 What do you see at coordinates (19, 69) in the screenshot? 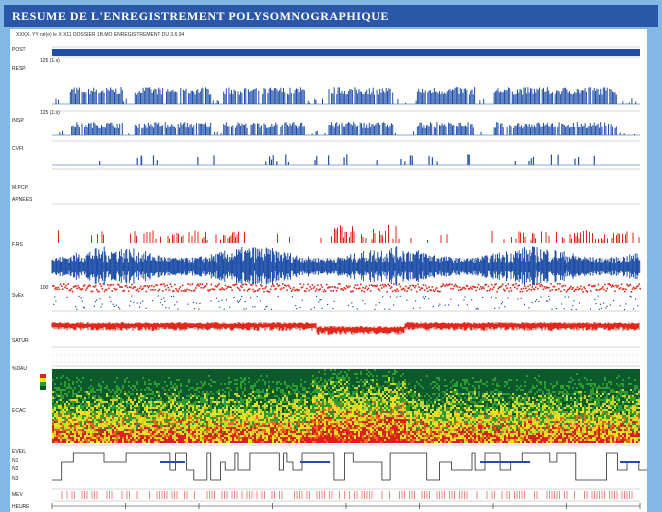
I see `channel-label-1: RESP.` at bounding box center [19, 69].